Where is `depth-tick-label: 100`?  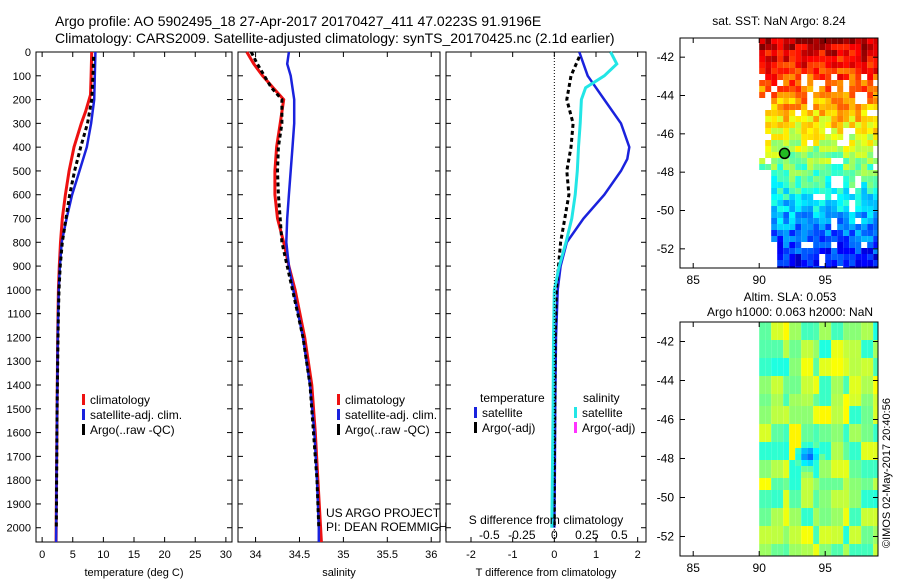
depth-tick-label: 100 is located at coordinates (22, 77).